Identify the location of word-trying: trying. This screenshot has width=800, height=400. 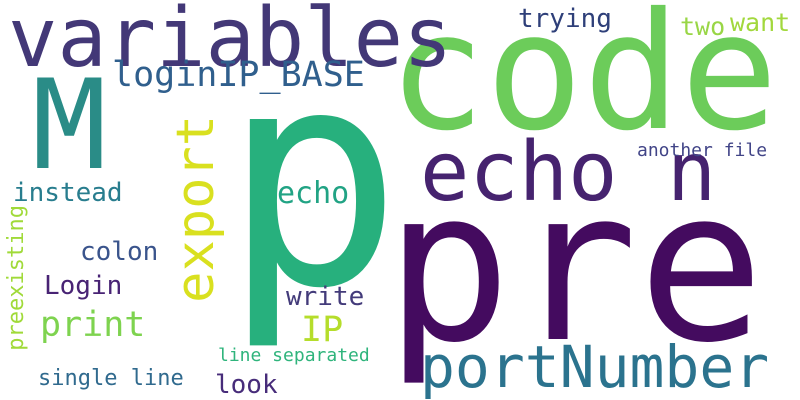
(565, 19).